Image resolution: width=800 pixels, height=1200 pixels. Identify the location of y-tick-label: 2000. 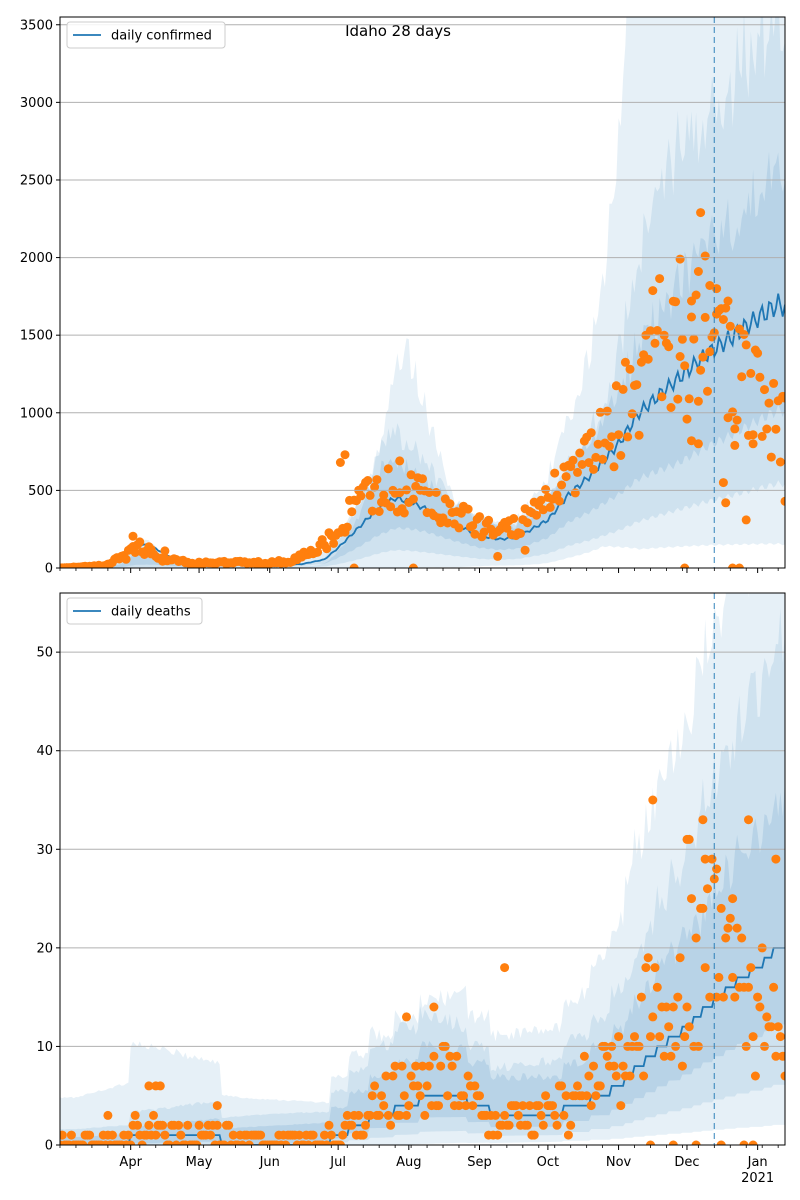
(36, 258).